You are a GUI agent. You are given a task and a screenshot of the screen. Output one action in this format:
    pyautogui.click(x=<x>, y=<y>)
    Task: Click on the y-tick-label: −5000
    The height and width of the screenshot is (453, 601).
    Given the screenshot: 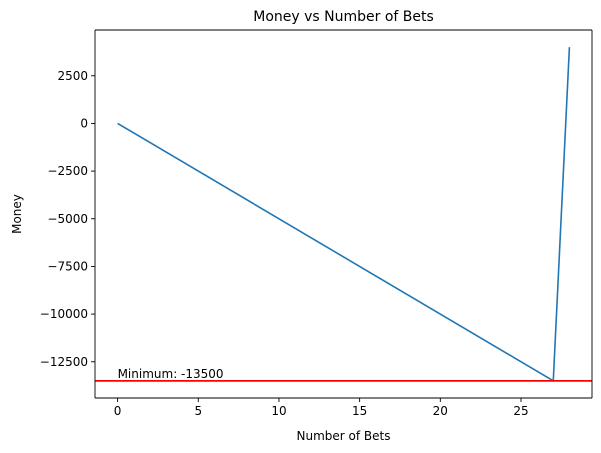 What is the action you would take?
    pyautogui.click(x=67, y=219)
    